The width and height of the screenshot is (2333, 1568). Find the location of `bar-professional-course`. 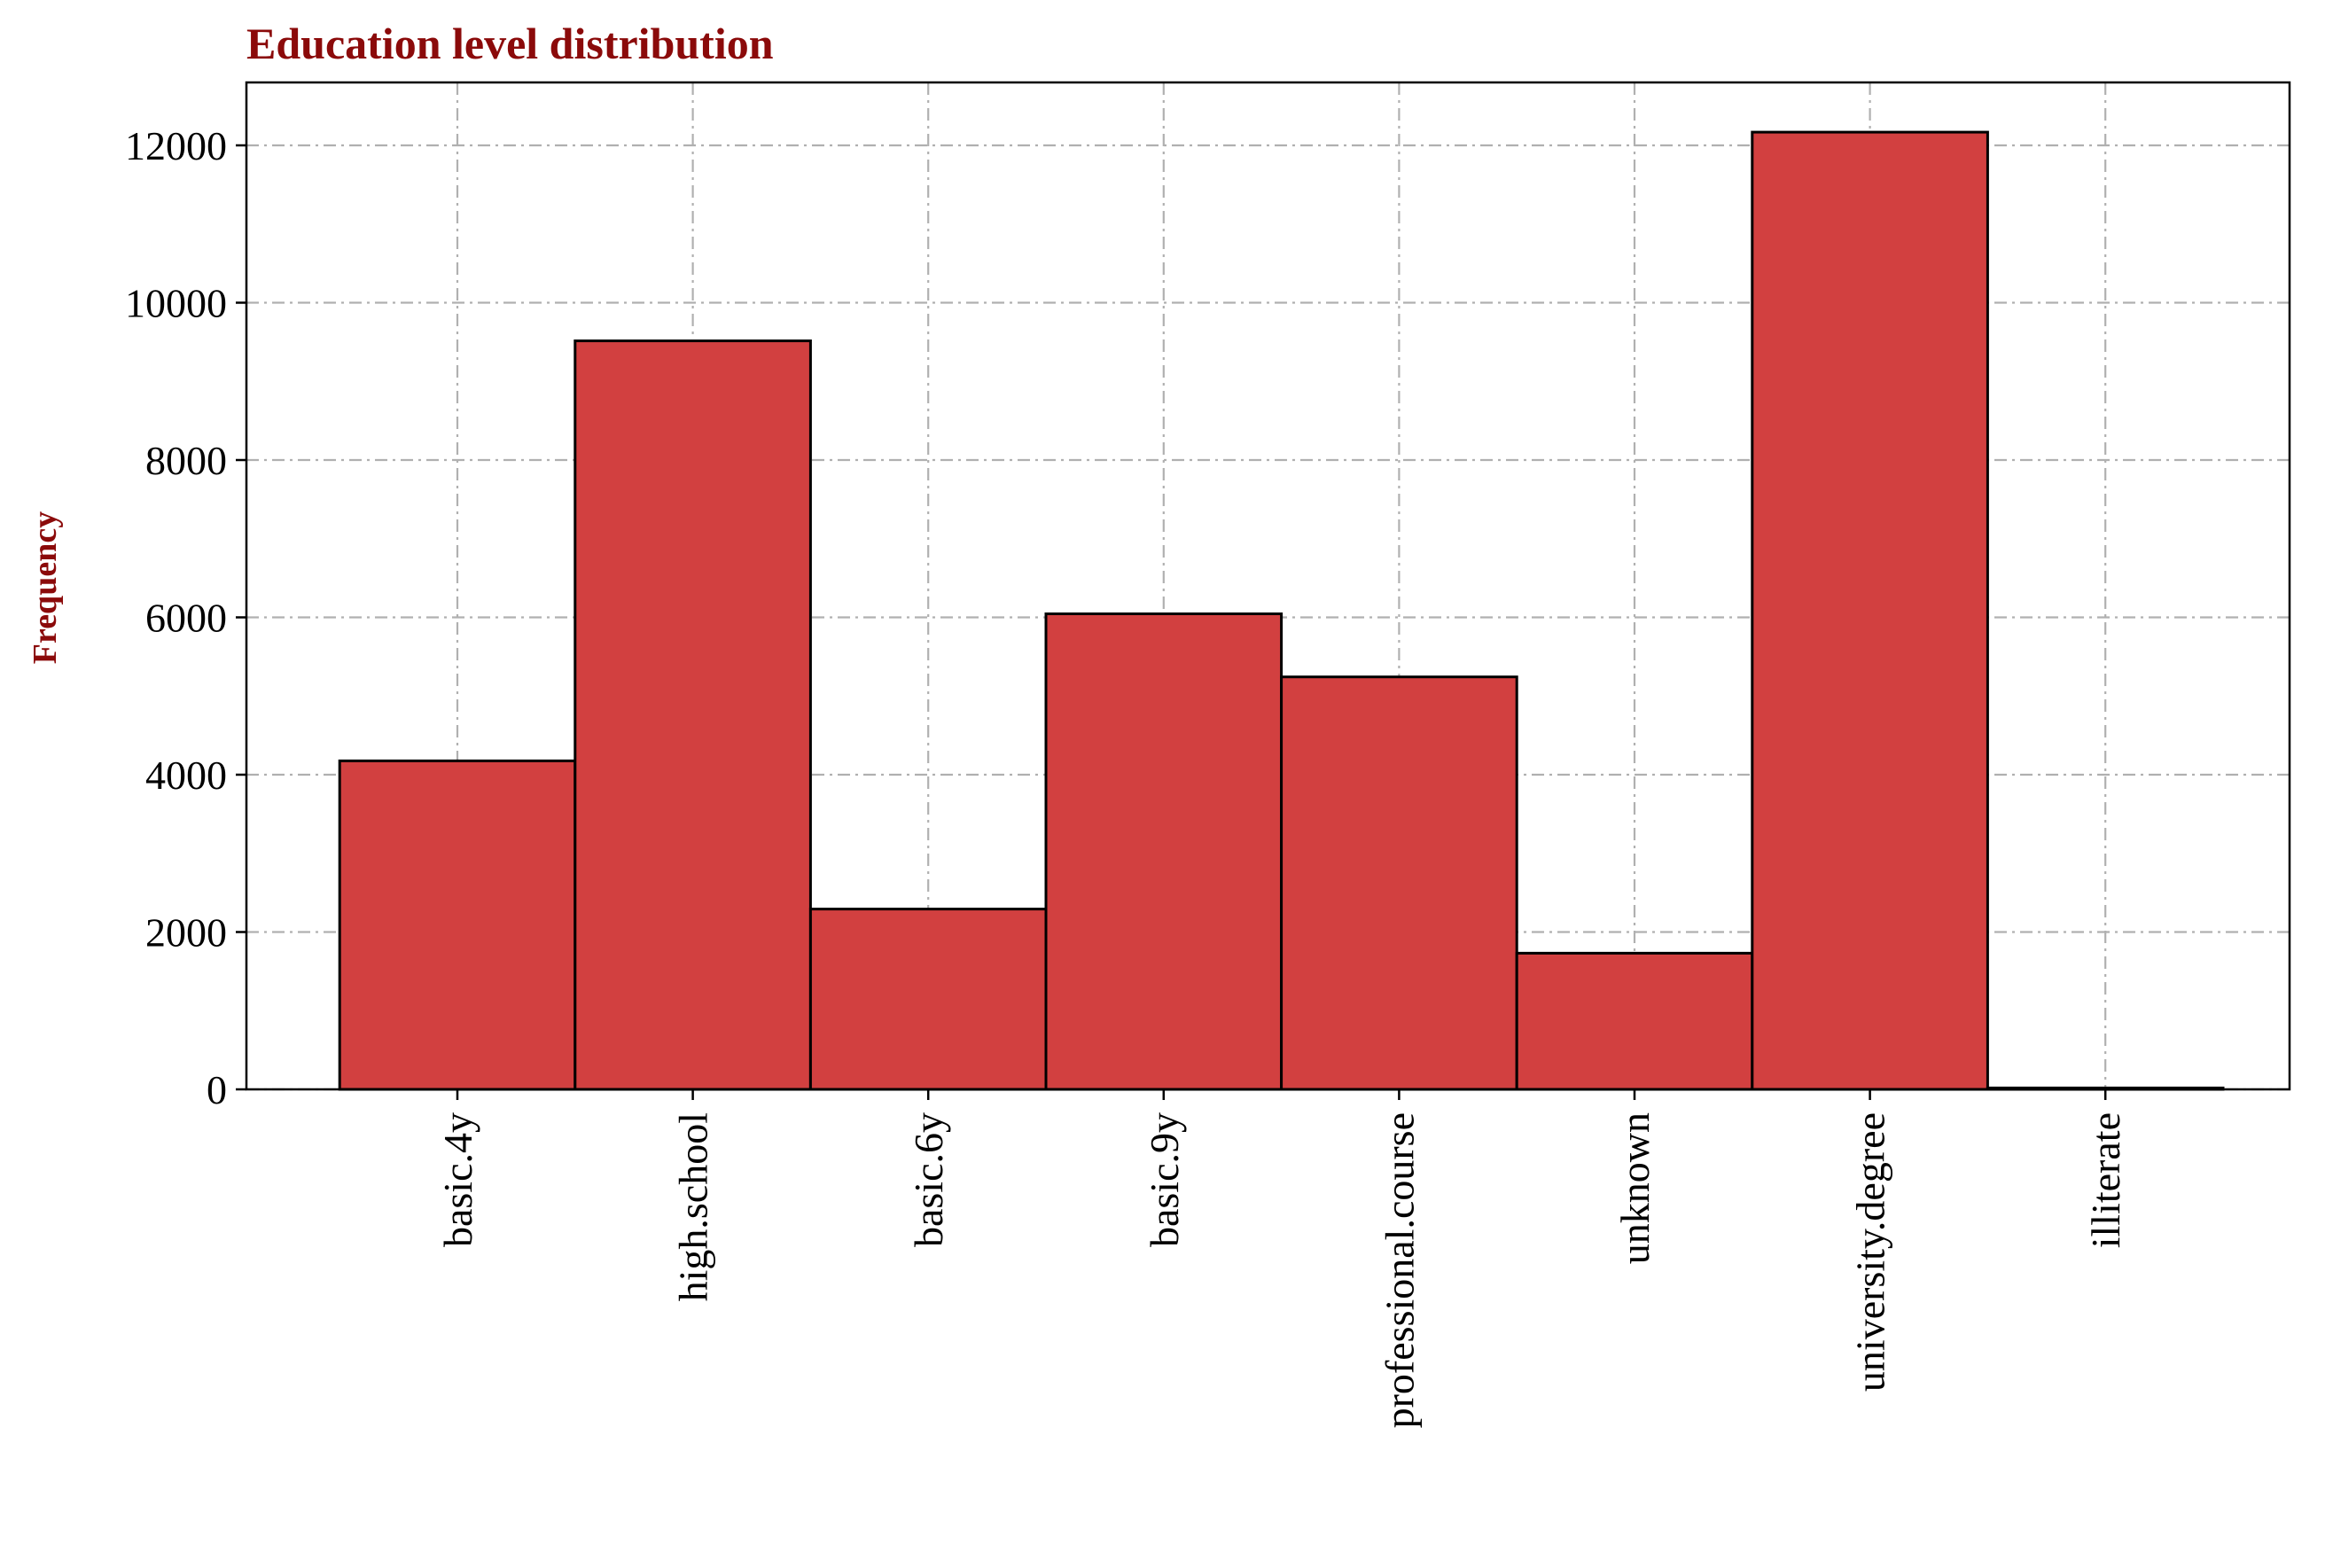

bar-professional-course is located at coordinates (1399, 883).